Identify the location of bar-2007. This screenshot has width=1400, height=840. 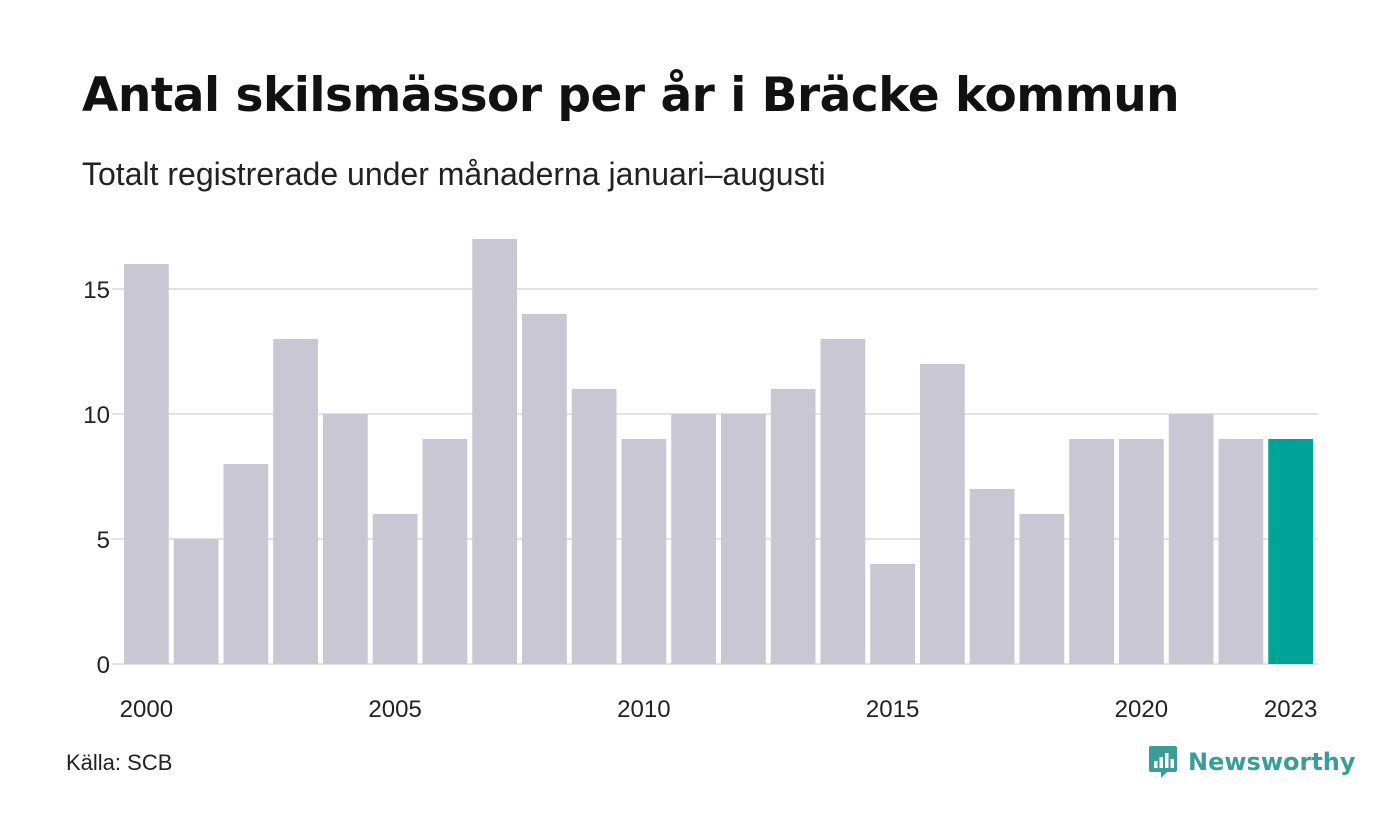
(494, 451).